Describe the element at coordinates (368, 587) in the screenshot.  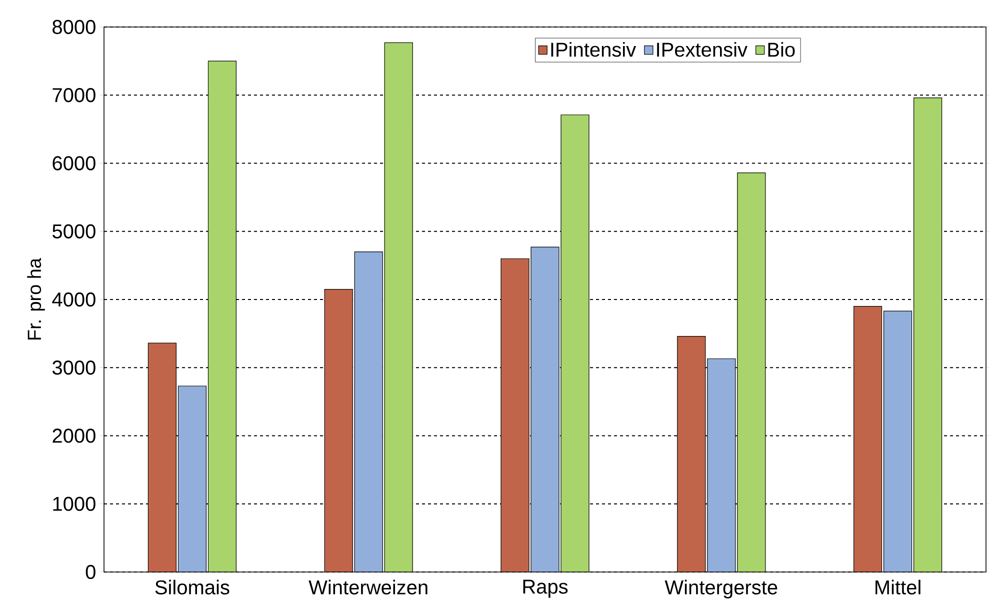
I see `x-tick-label: Winterweizen` at that location.